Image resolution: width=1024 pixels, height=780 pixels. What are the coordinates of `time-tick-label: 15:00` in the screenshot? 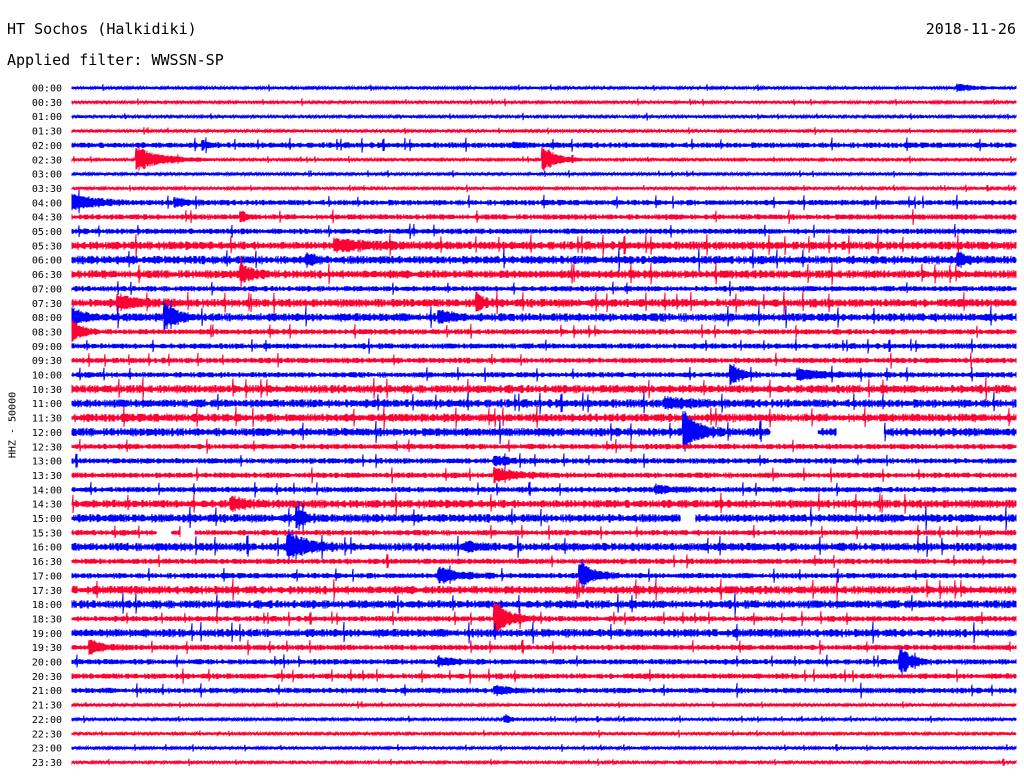 It's located at (47, 519).